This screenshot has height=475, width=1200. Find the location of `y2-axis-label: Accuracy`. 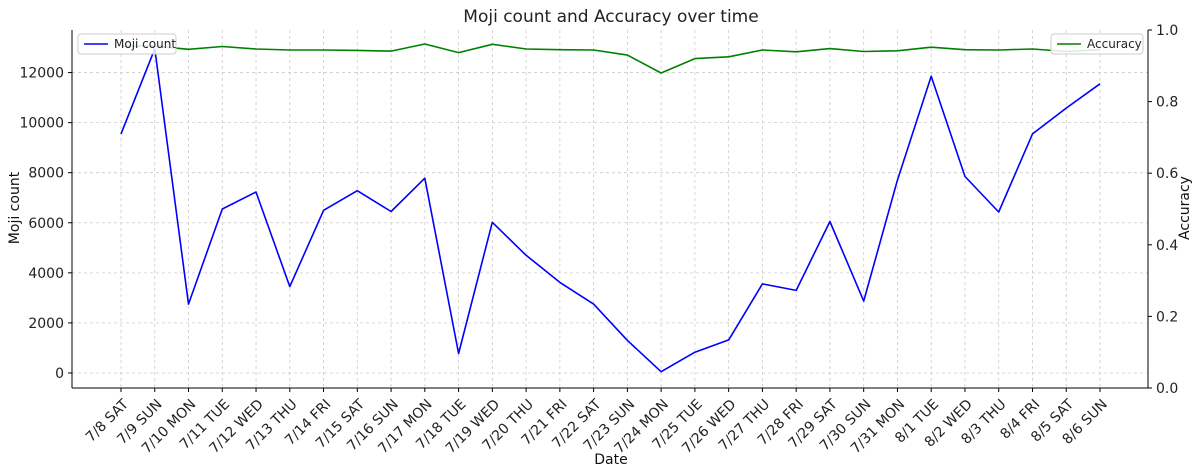

y2-axis-label: Accuracy is located at coordinates (1185, 208).